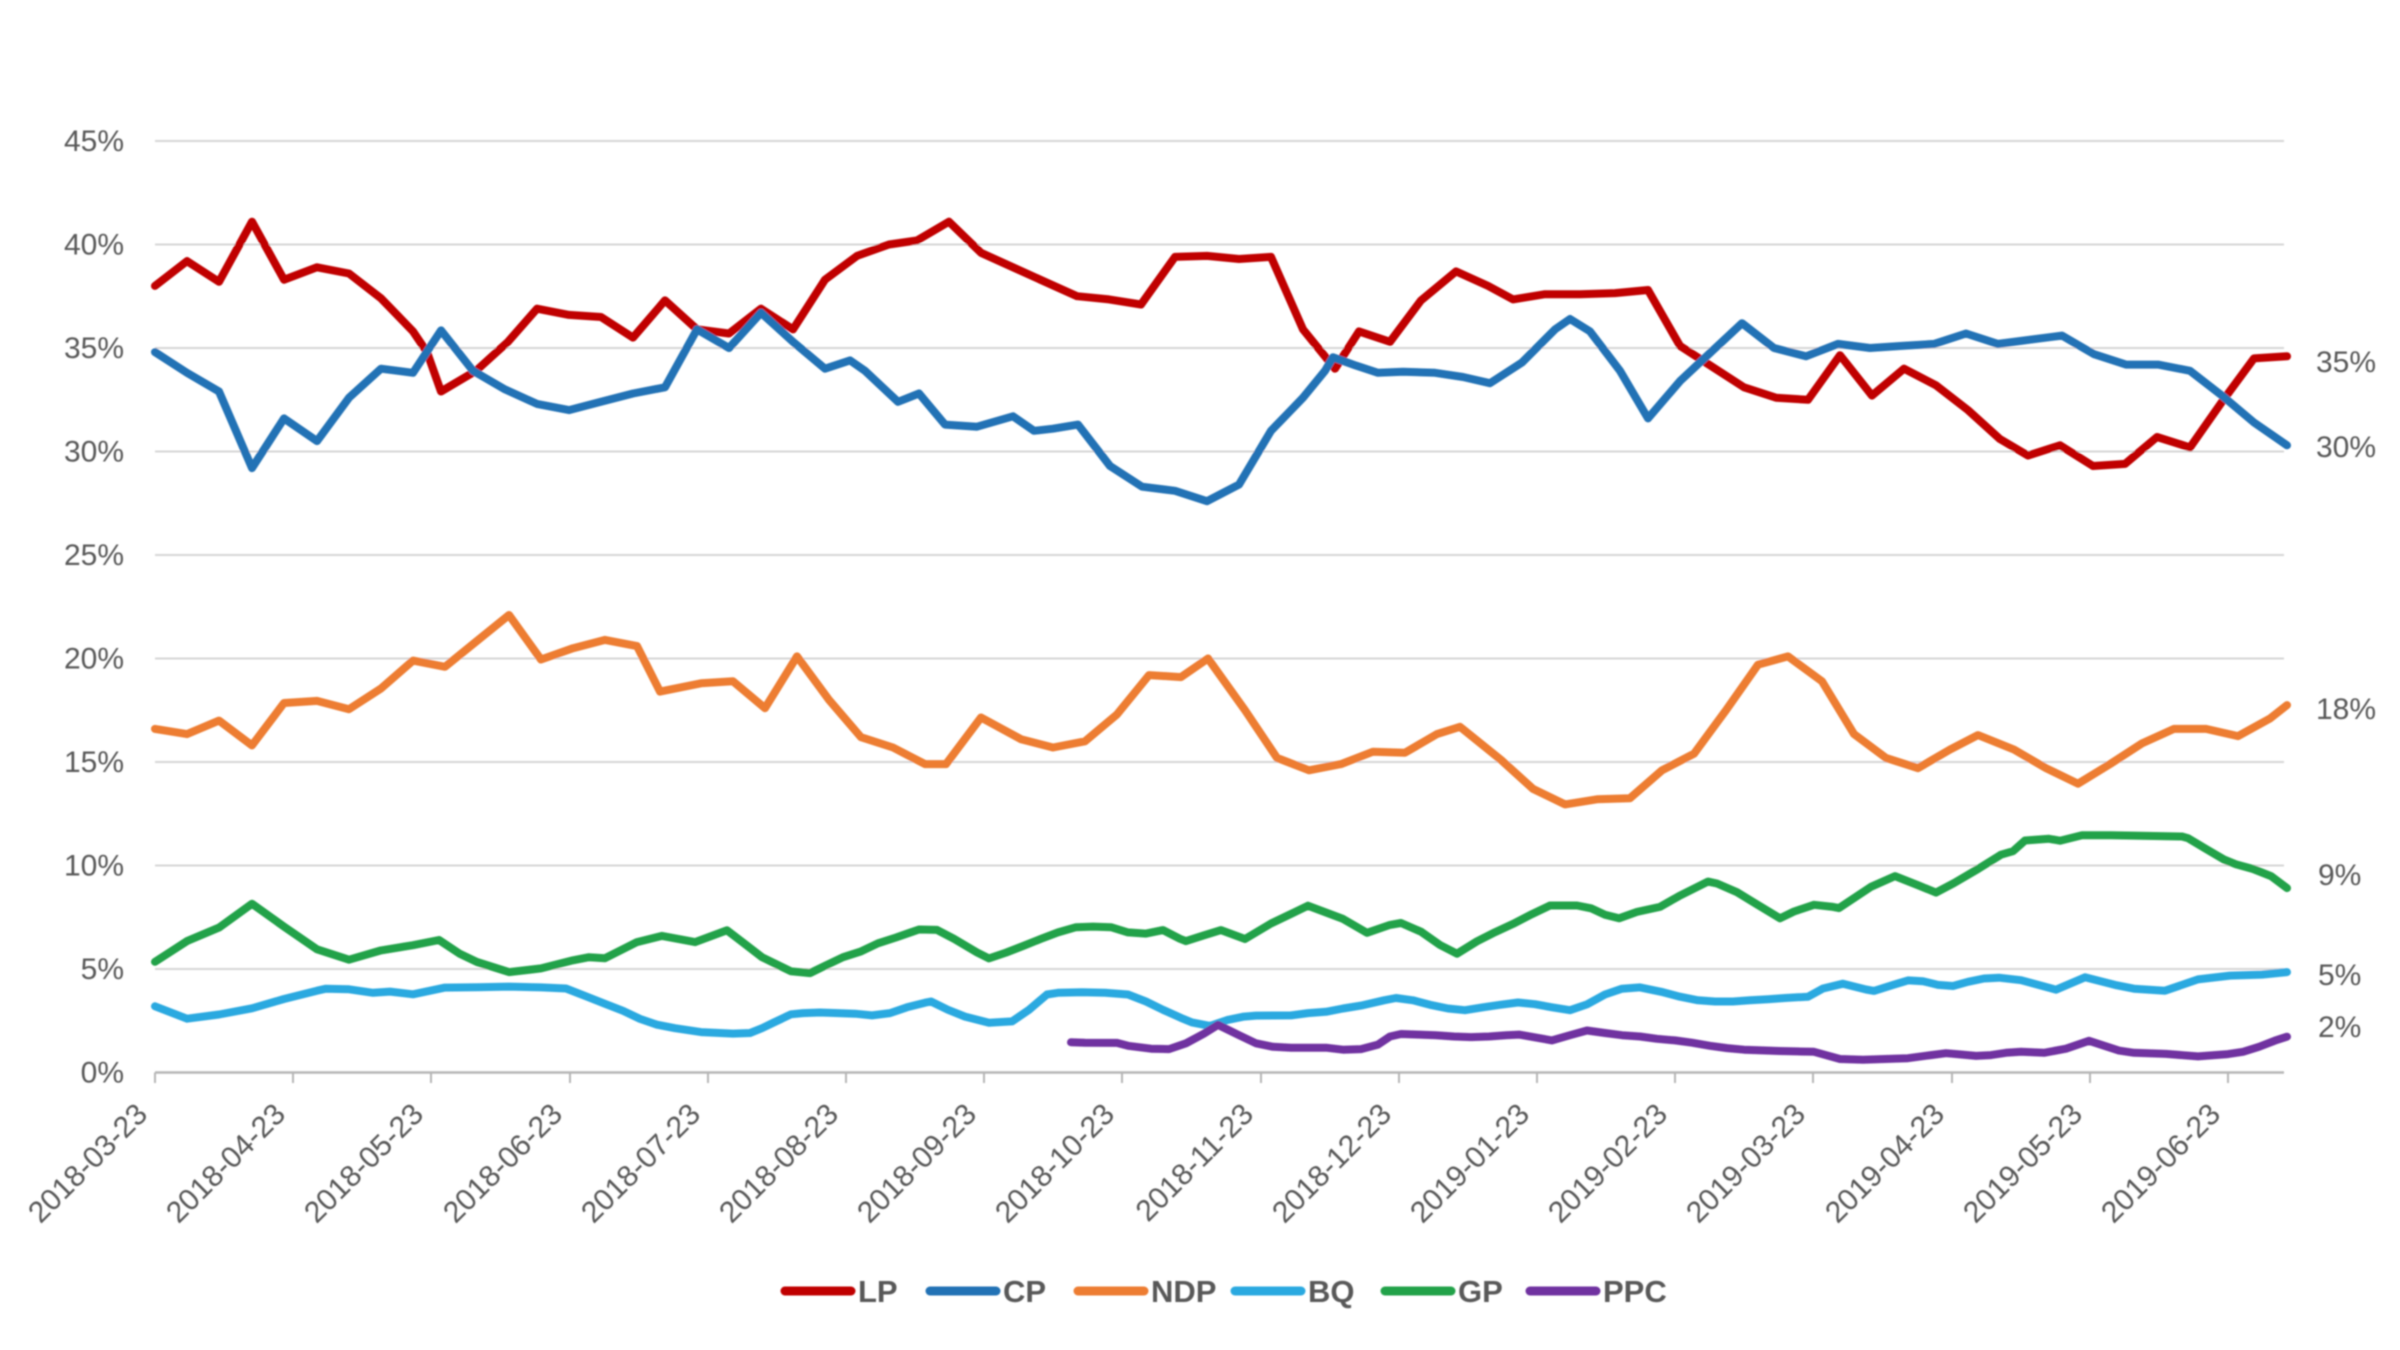  I want to click on svg-text: 10%, so click(94, 866).